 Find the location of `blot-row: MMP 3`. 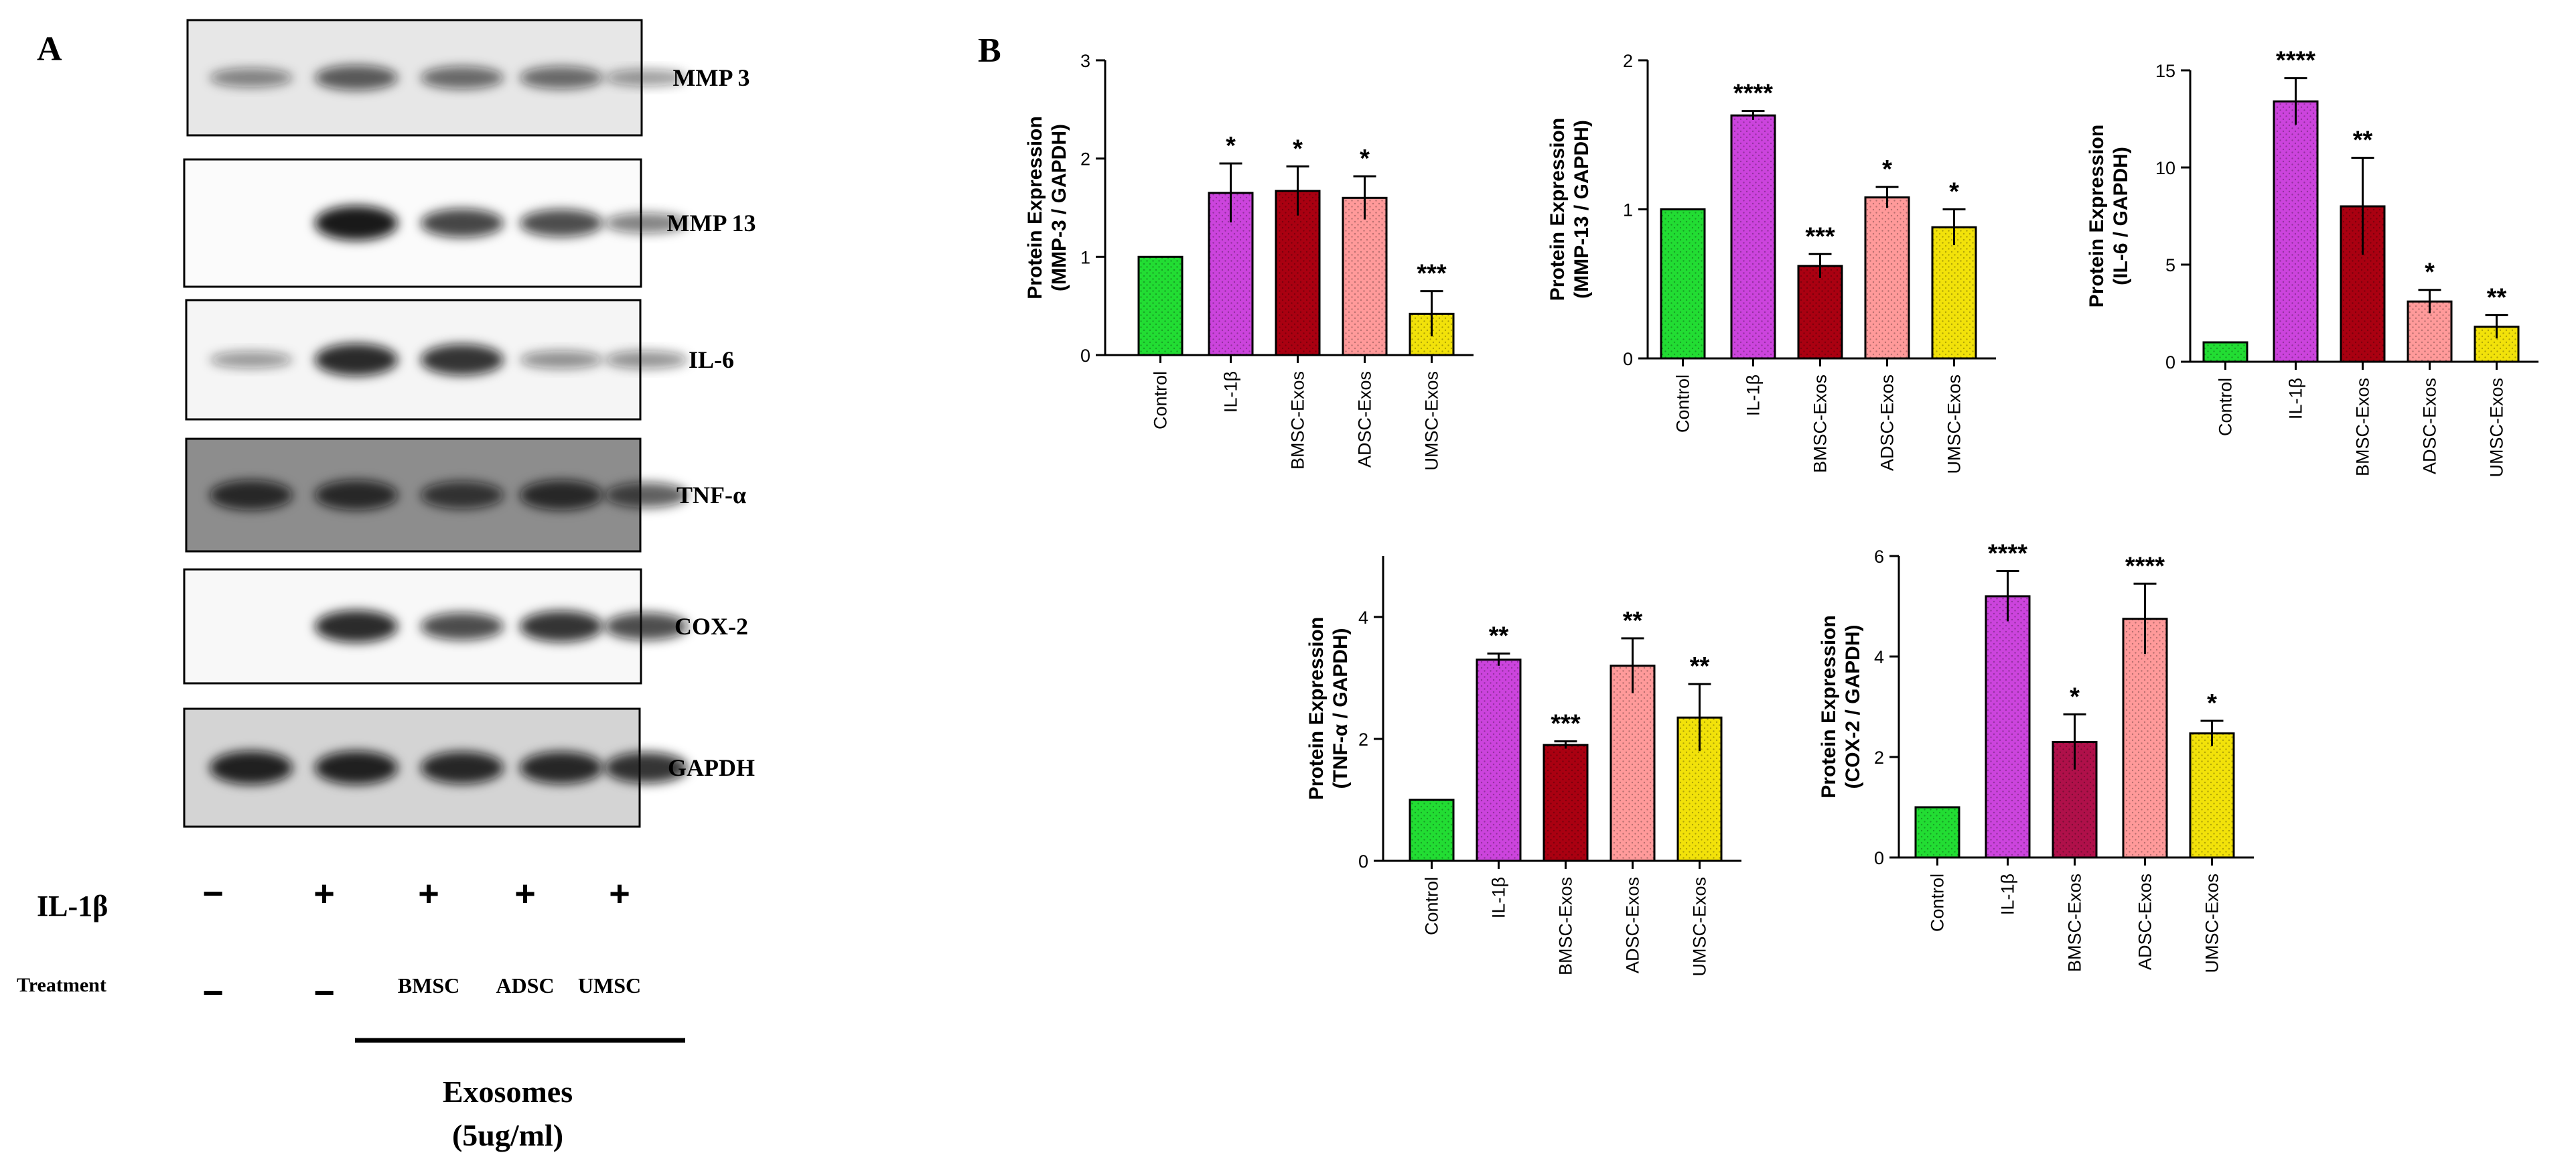

blot-row: MMP 3 is located at coordinates (468, 78).